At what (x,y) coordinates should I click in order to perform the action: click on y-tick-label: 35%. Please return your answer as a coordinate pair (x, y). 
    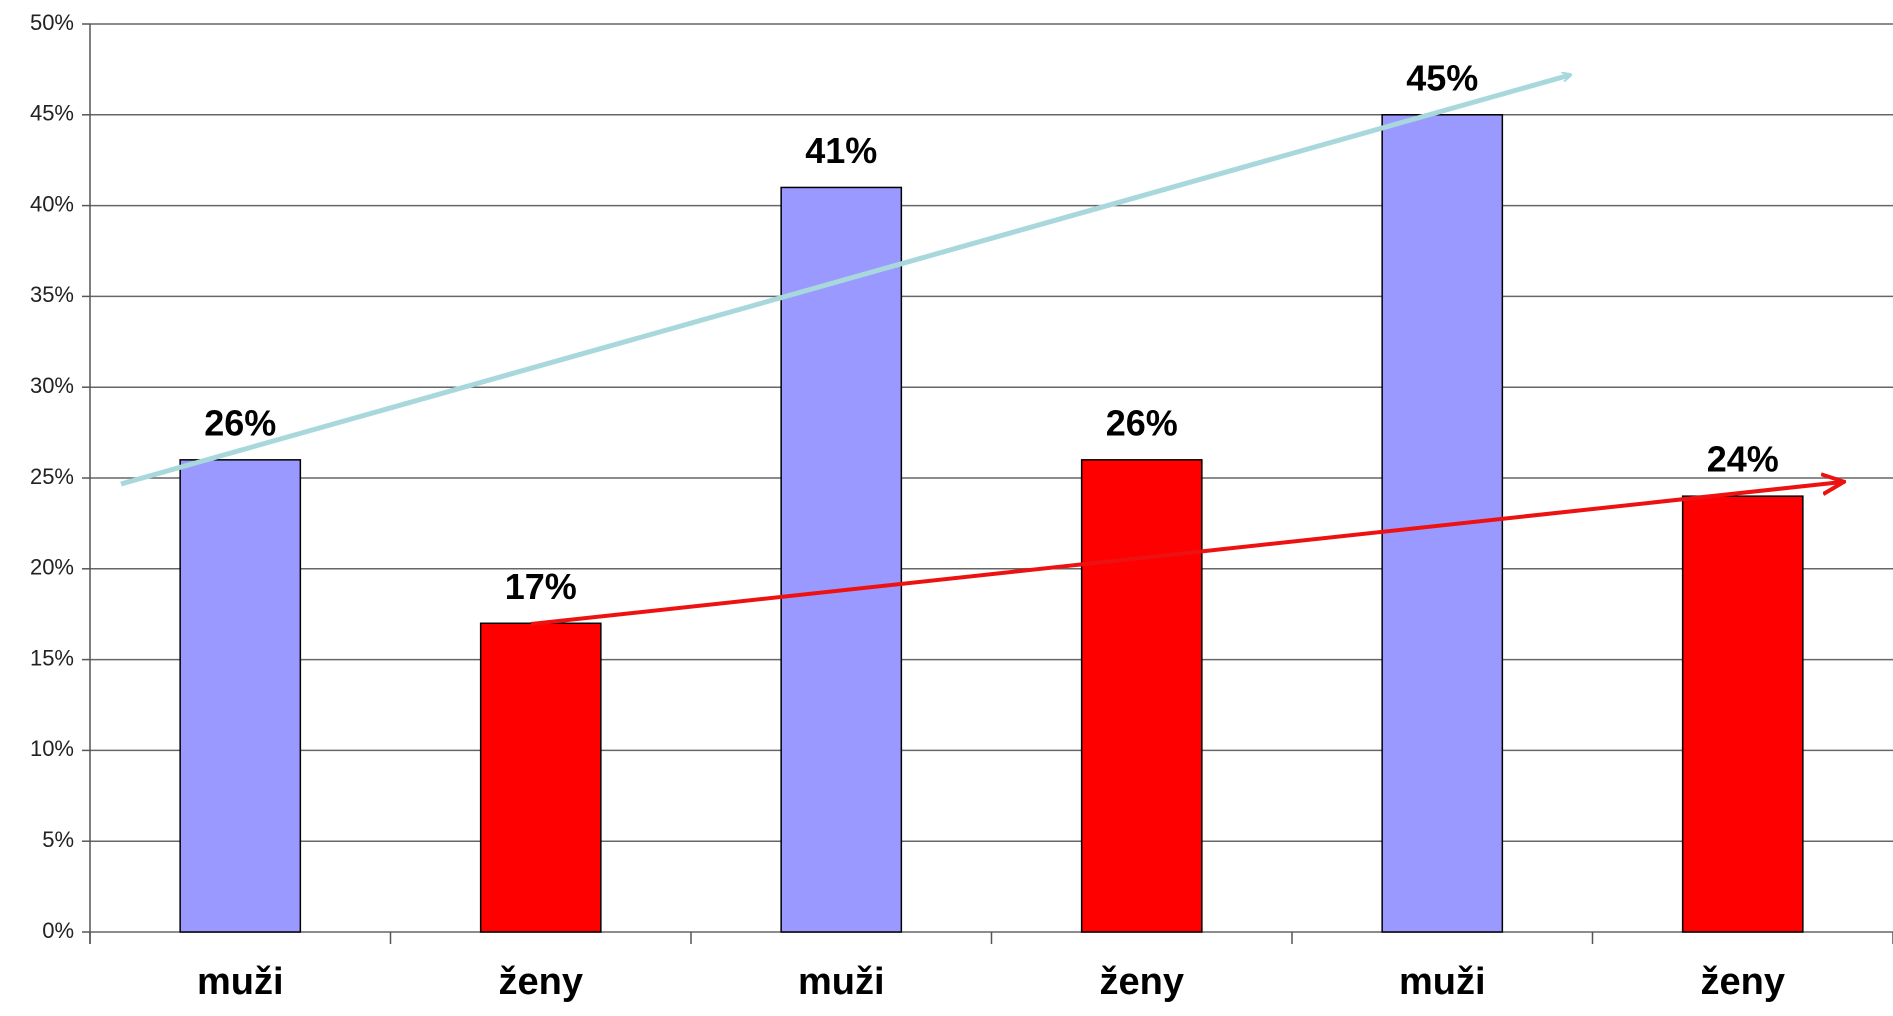
    Looking at the image, I should click on (52, 294).